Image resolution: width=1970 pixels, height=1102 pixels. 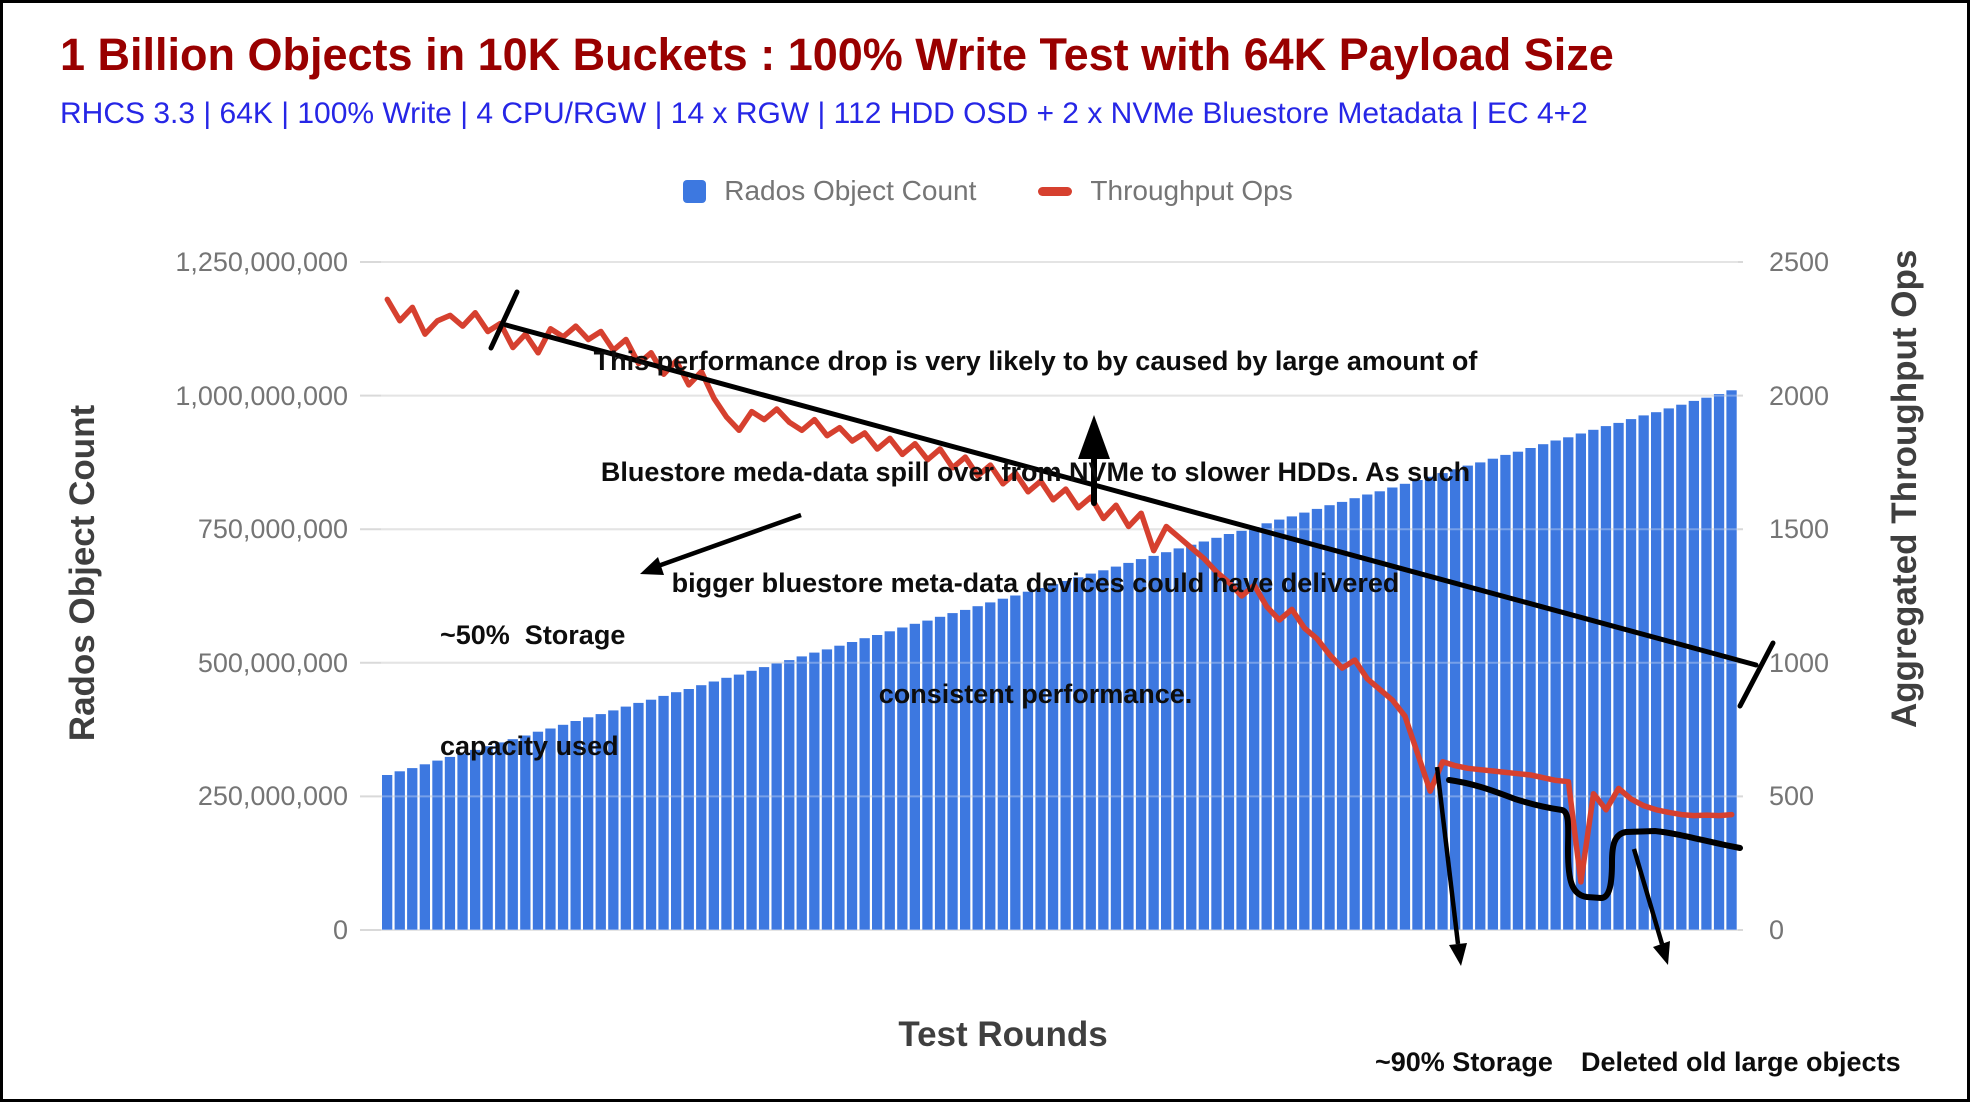 What do you see at coordinates (1003, 1034) in the screenshot?
I see `x-axis-title: Test Rounds` at bounding box center [1003, 1034].